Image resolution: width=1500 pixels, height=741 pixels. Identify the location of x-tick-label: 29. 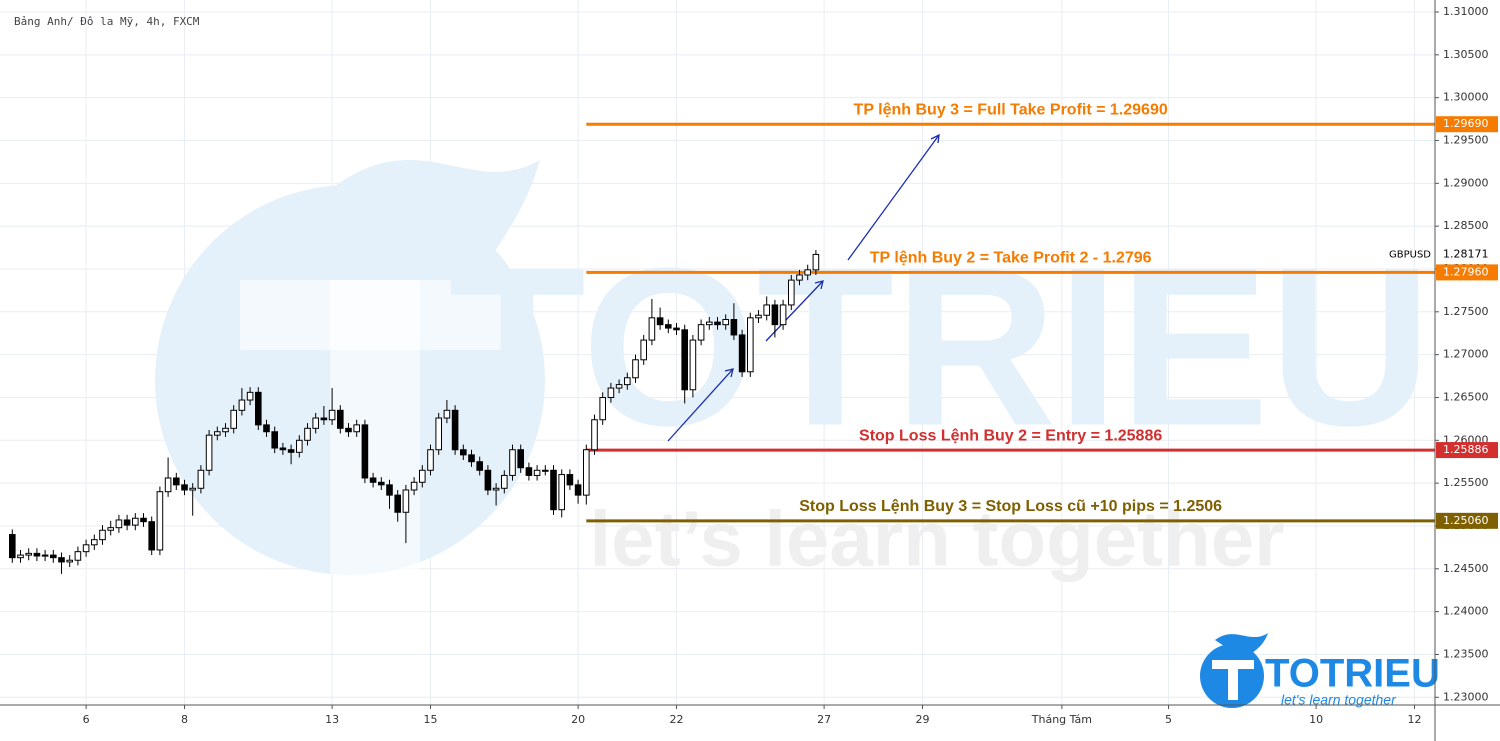
(923, 719).